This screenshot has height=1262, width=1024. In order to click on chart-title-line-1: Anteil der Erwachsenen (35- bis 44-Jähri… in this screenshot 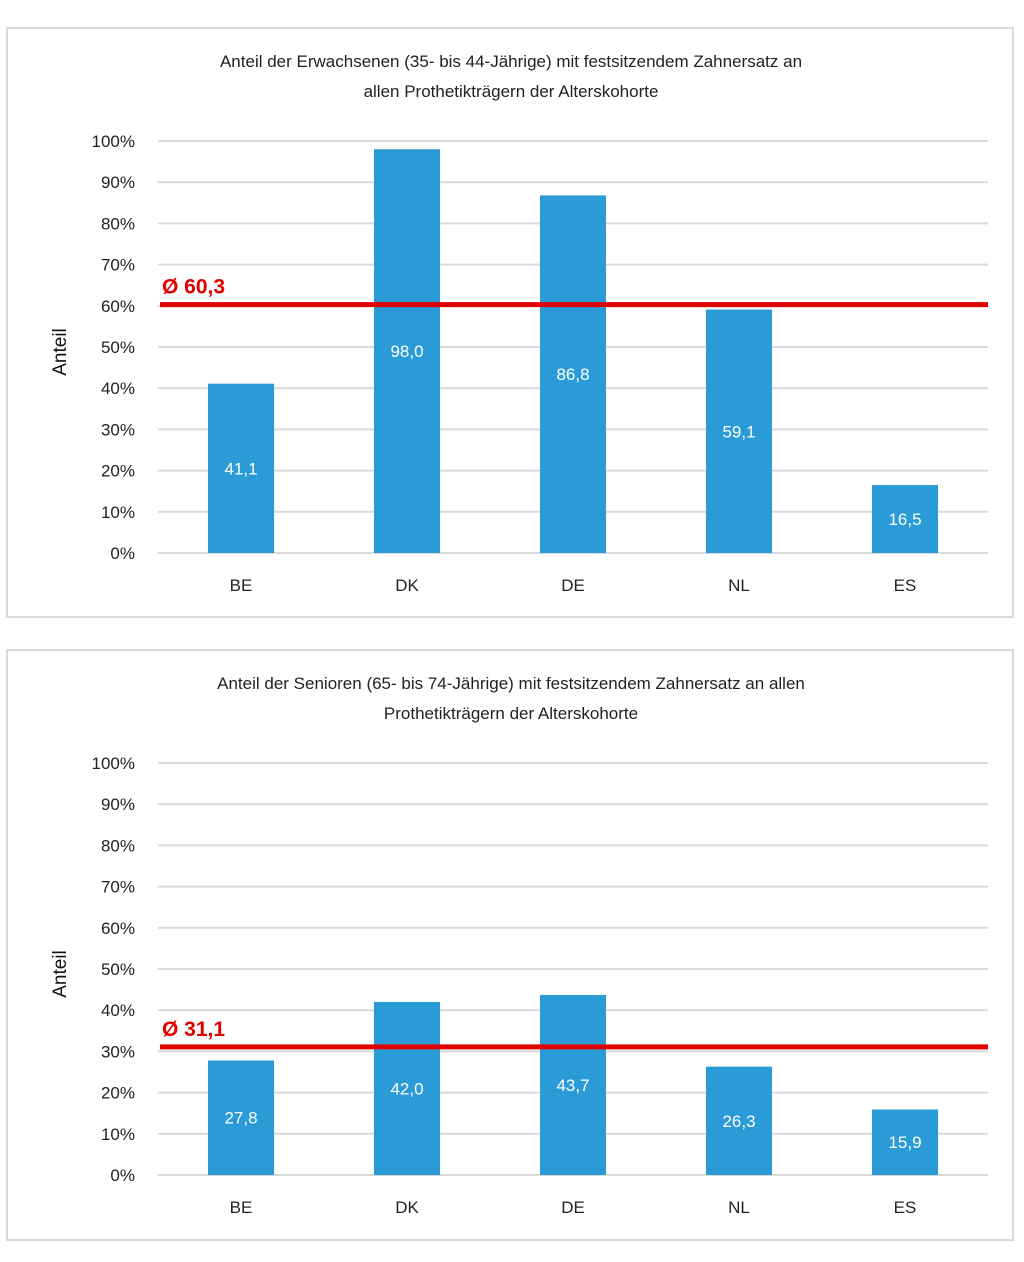, I will do `click(511, 61)`.